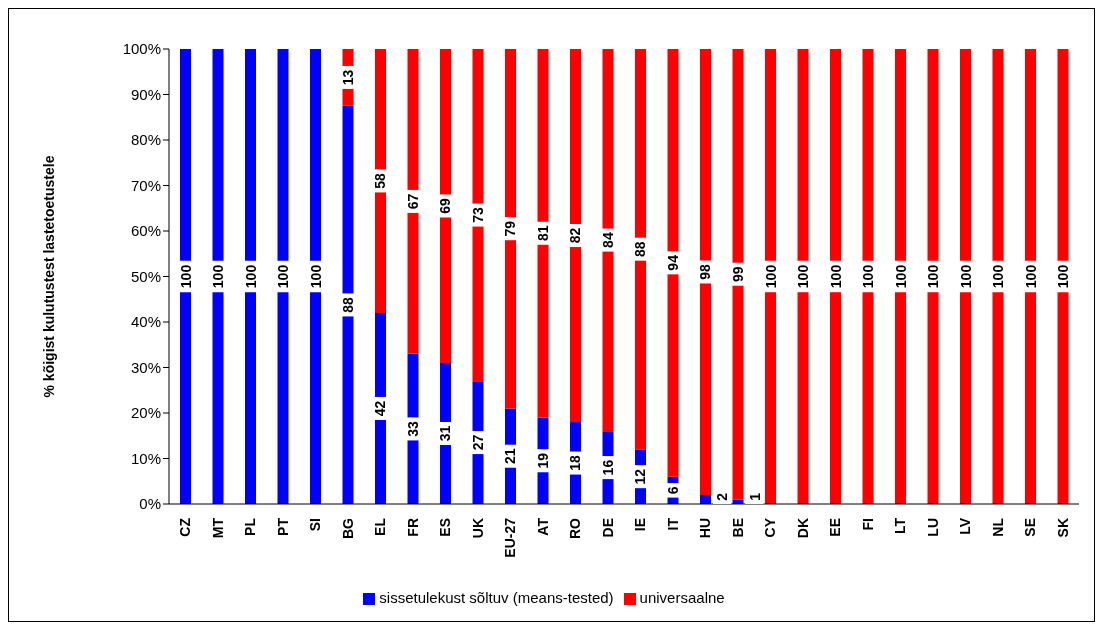 The image size is (1101, 628). Describe the element at coordinates (770, 527) in the screenshot. I see `x-tick-label: CY` at that location.